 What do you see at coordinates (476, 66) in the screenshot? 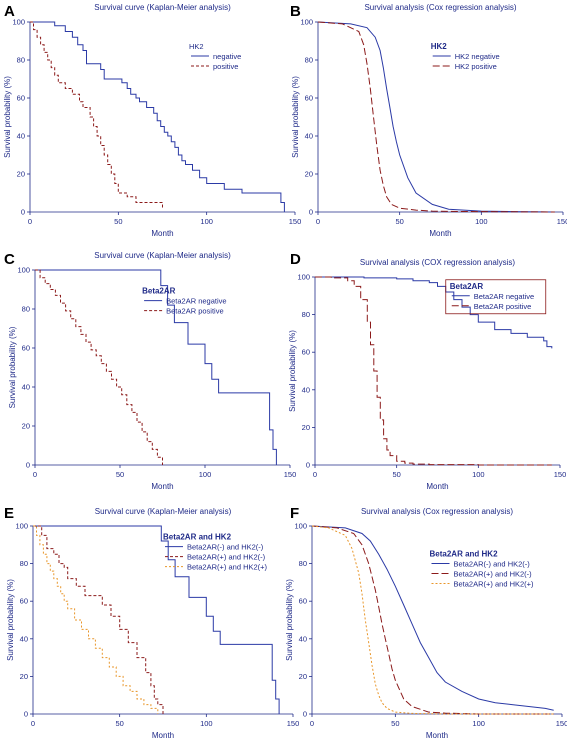
I see `legend-entry: HK2 positive` at bounding box center [476, 66].